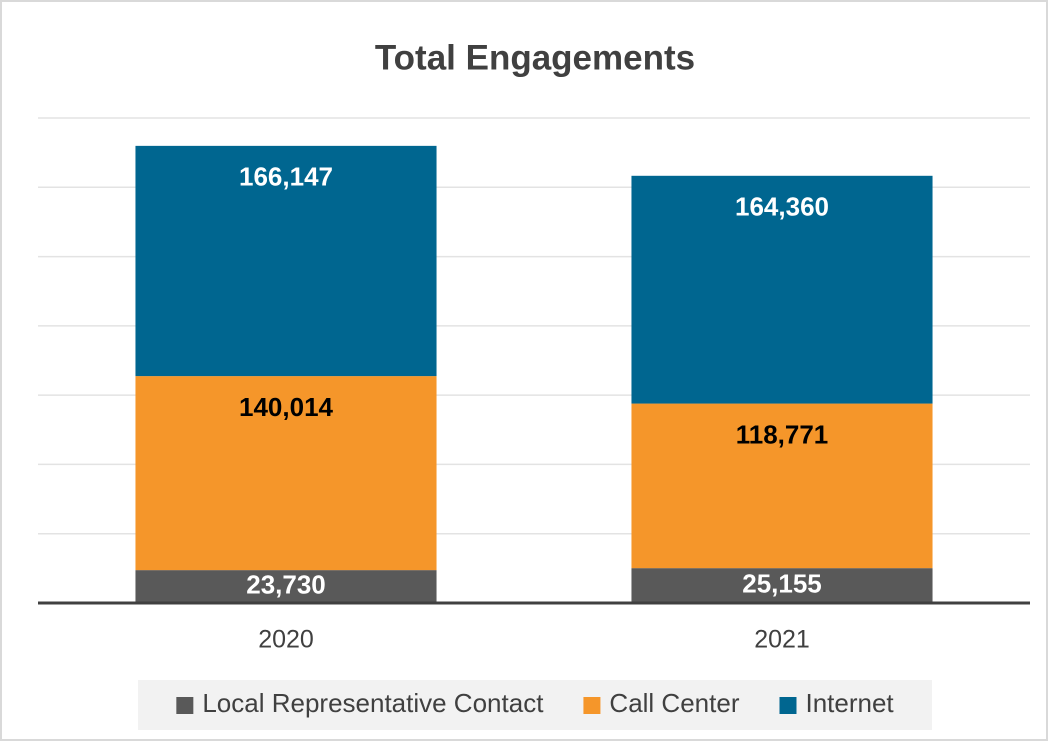 The image size is (1050, 742). Describe the element at coordinates (849, 703) in the screenshot. I see `legend-label: Internet` at that location.